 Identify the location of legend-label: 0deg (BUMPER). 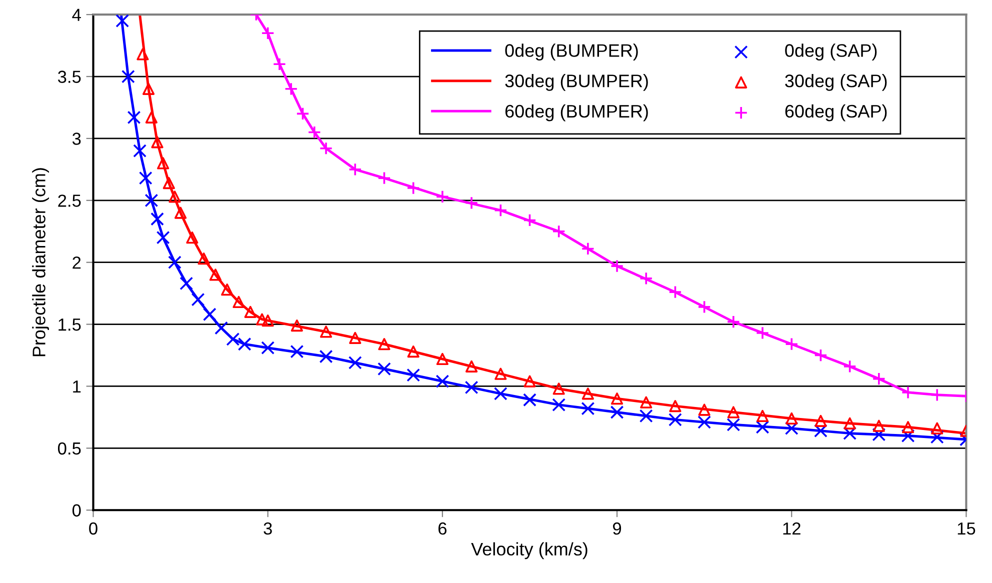
(571, 52).